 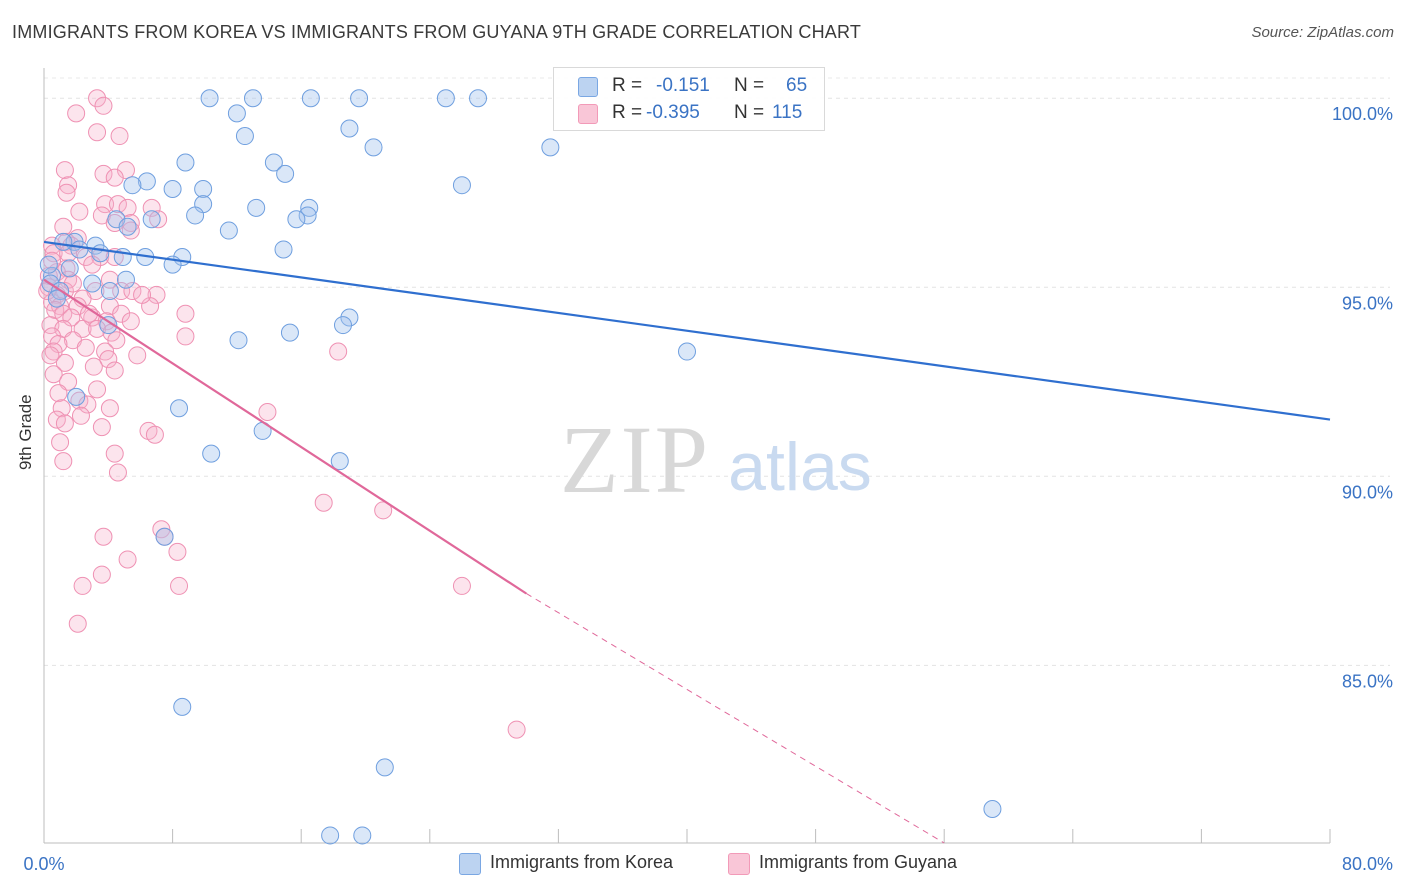 What do you see at coordinates (588, 87) in the screenshot?
I see `legend-swatch-korea` at bounding box center [588, 87].